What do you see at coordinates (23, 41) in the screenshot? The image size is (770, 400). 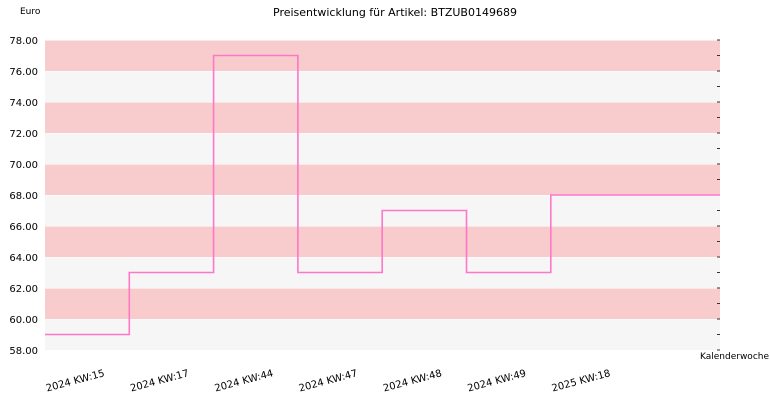 I see `y-tick-label: 78.00` at bounding box center [23, 41].